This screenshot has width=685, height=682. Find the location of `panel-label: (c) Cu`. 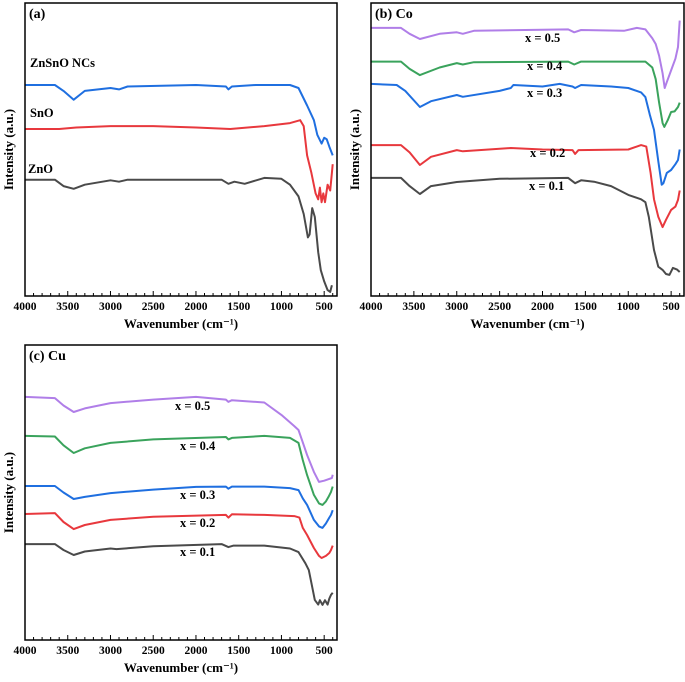

panel-label: (c) Cu is located at coordinates (47, 356).